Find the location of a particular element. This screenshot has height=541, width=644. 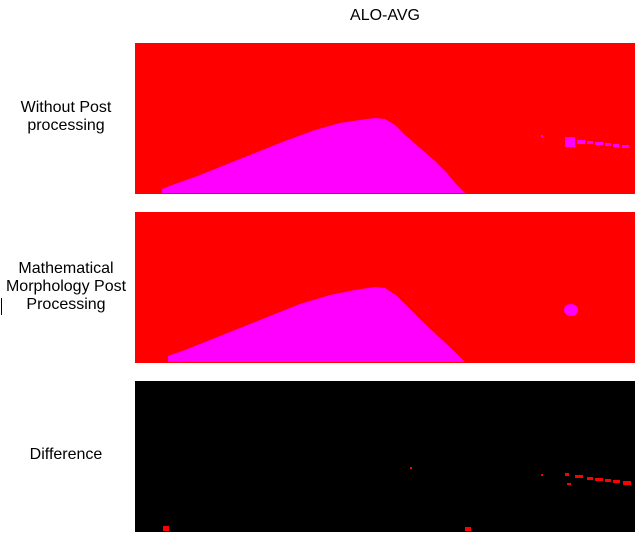

row-label-line: Without Post is located at coordinates (66, 107).